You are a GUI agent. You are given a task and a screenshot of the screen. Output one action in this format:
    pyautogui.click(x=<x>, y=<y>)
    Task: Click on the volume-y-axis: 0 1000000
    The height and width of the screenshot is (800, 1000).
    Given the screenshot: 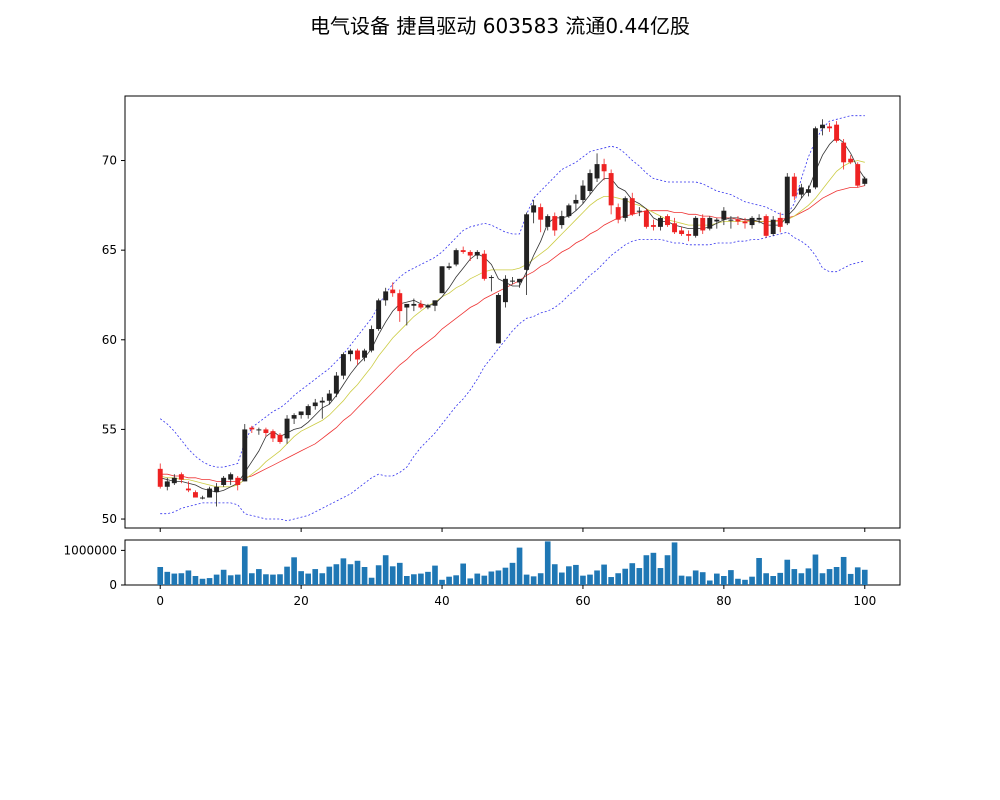 What is the action you would take?
    pyautogui.click(x=94, y=567)
    